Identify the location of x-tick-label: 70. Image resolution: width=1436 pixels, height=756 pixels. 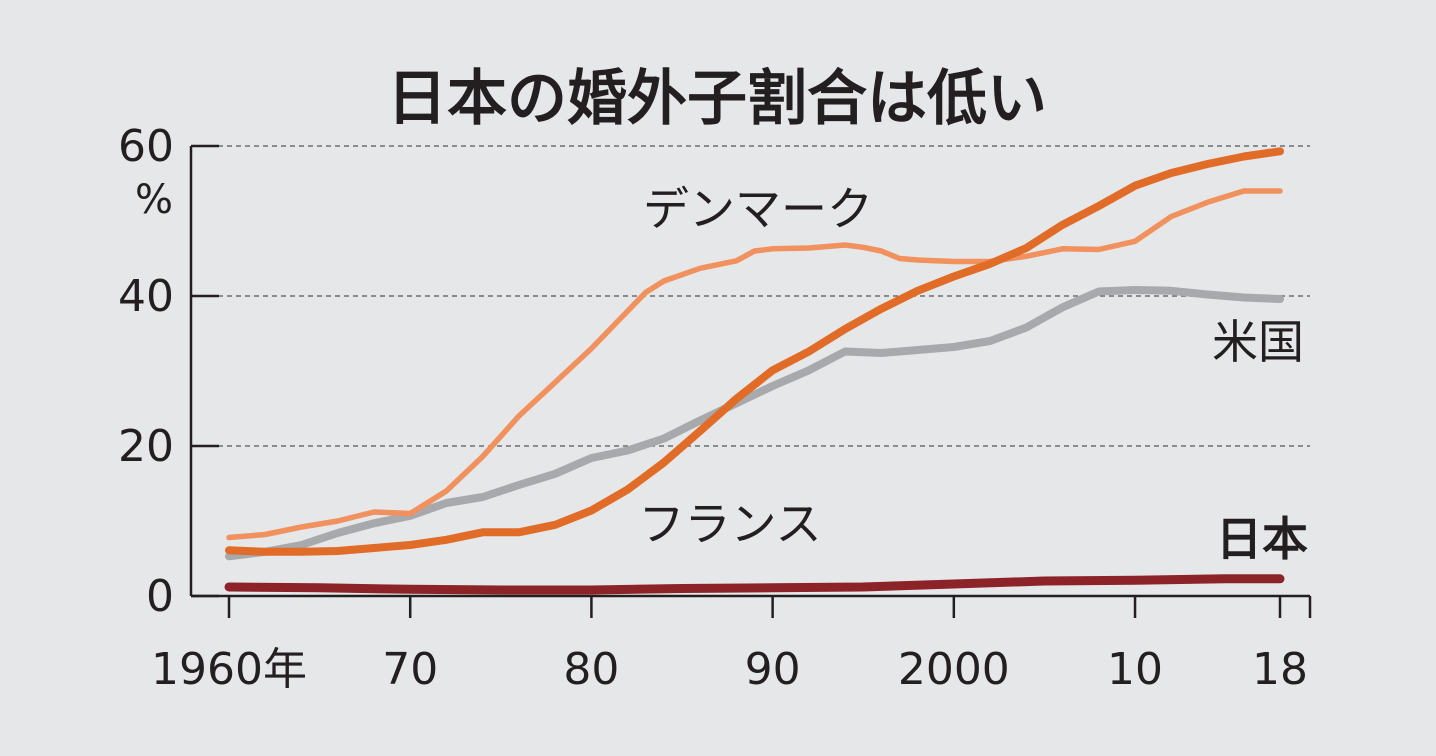
(410, 669).